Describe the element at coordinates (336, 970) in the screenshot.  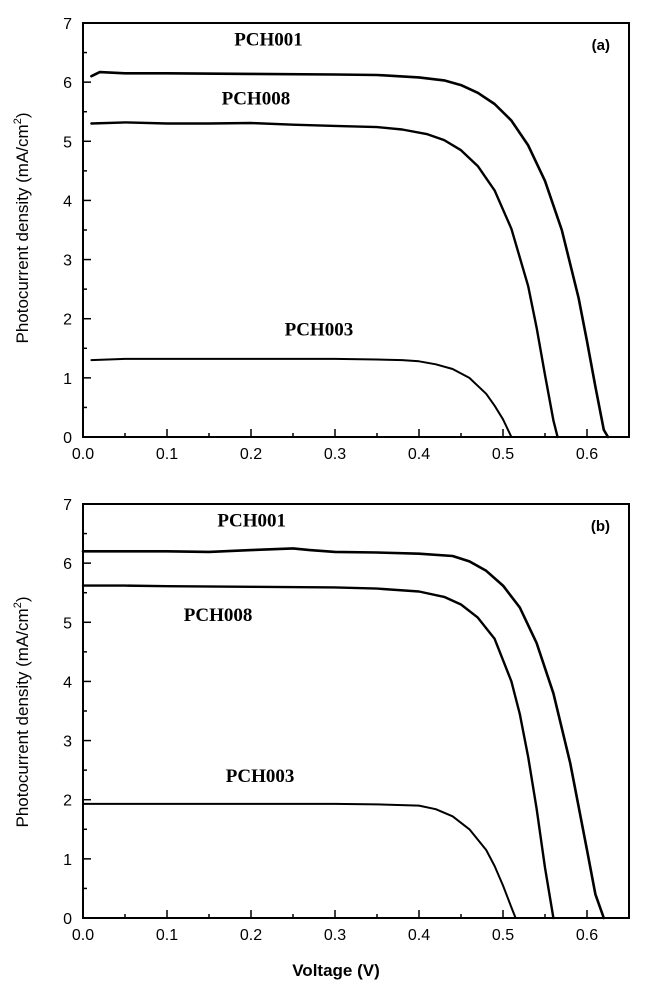
I see `x-axis-title: Voltage (V)` at that location.